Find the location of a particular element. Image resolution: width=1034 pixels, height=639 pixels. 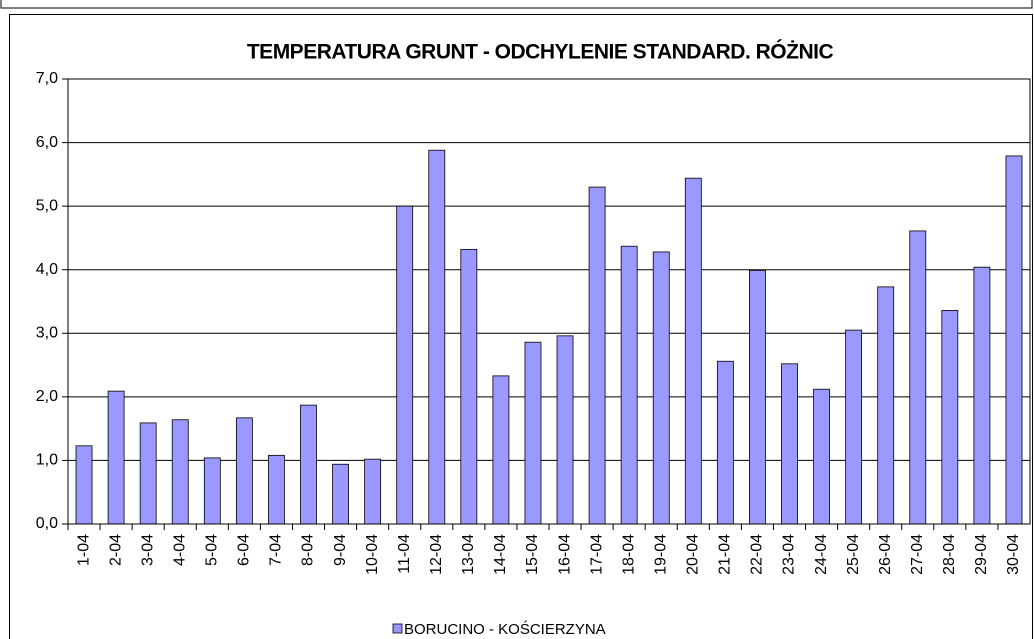

x-tick-label: 10-04 is located at coordinates (372, 554).